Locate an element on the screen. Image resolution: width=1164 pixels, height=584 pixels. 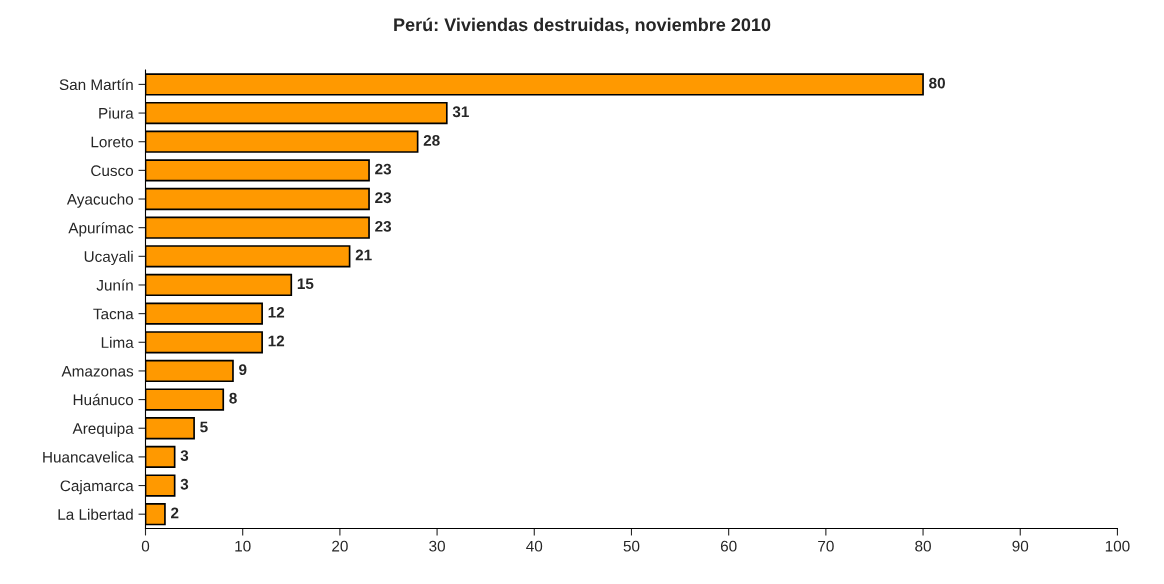
x-tick-label: 0 is located at coordinates (145, 546).